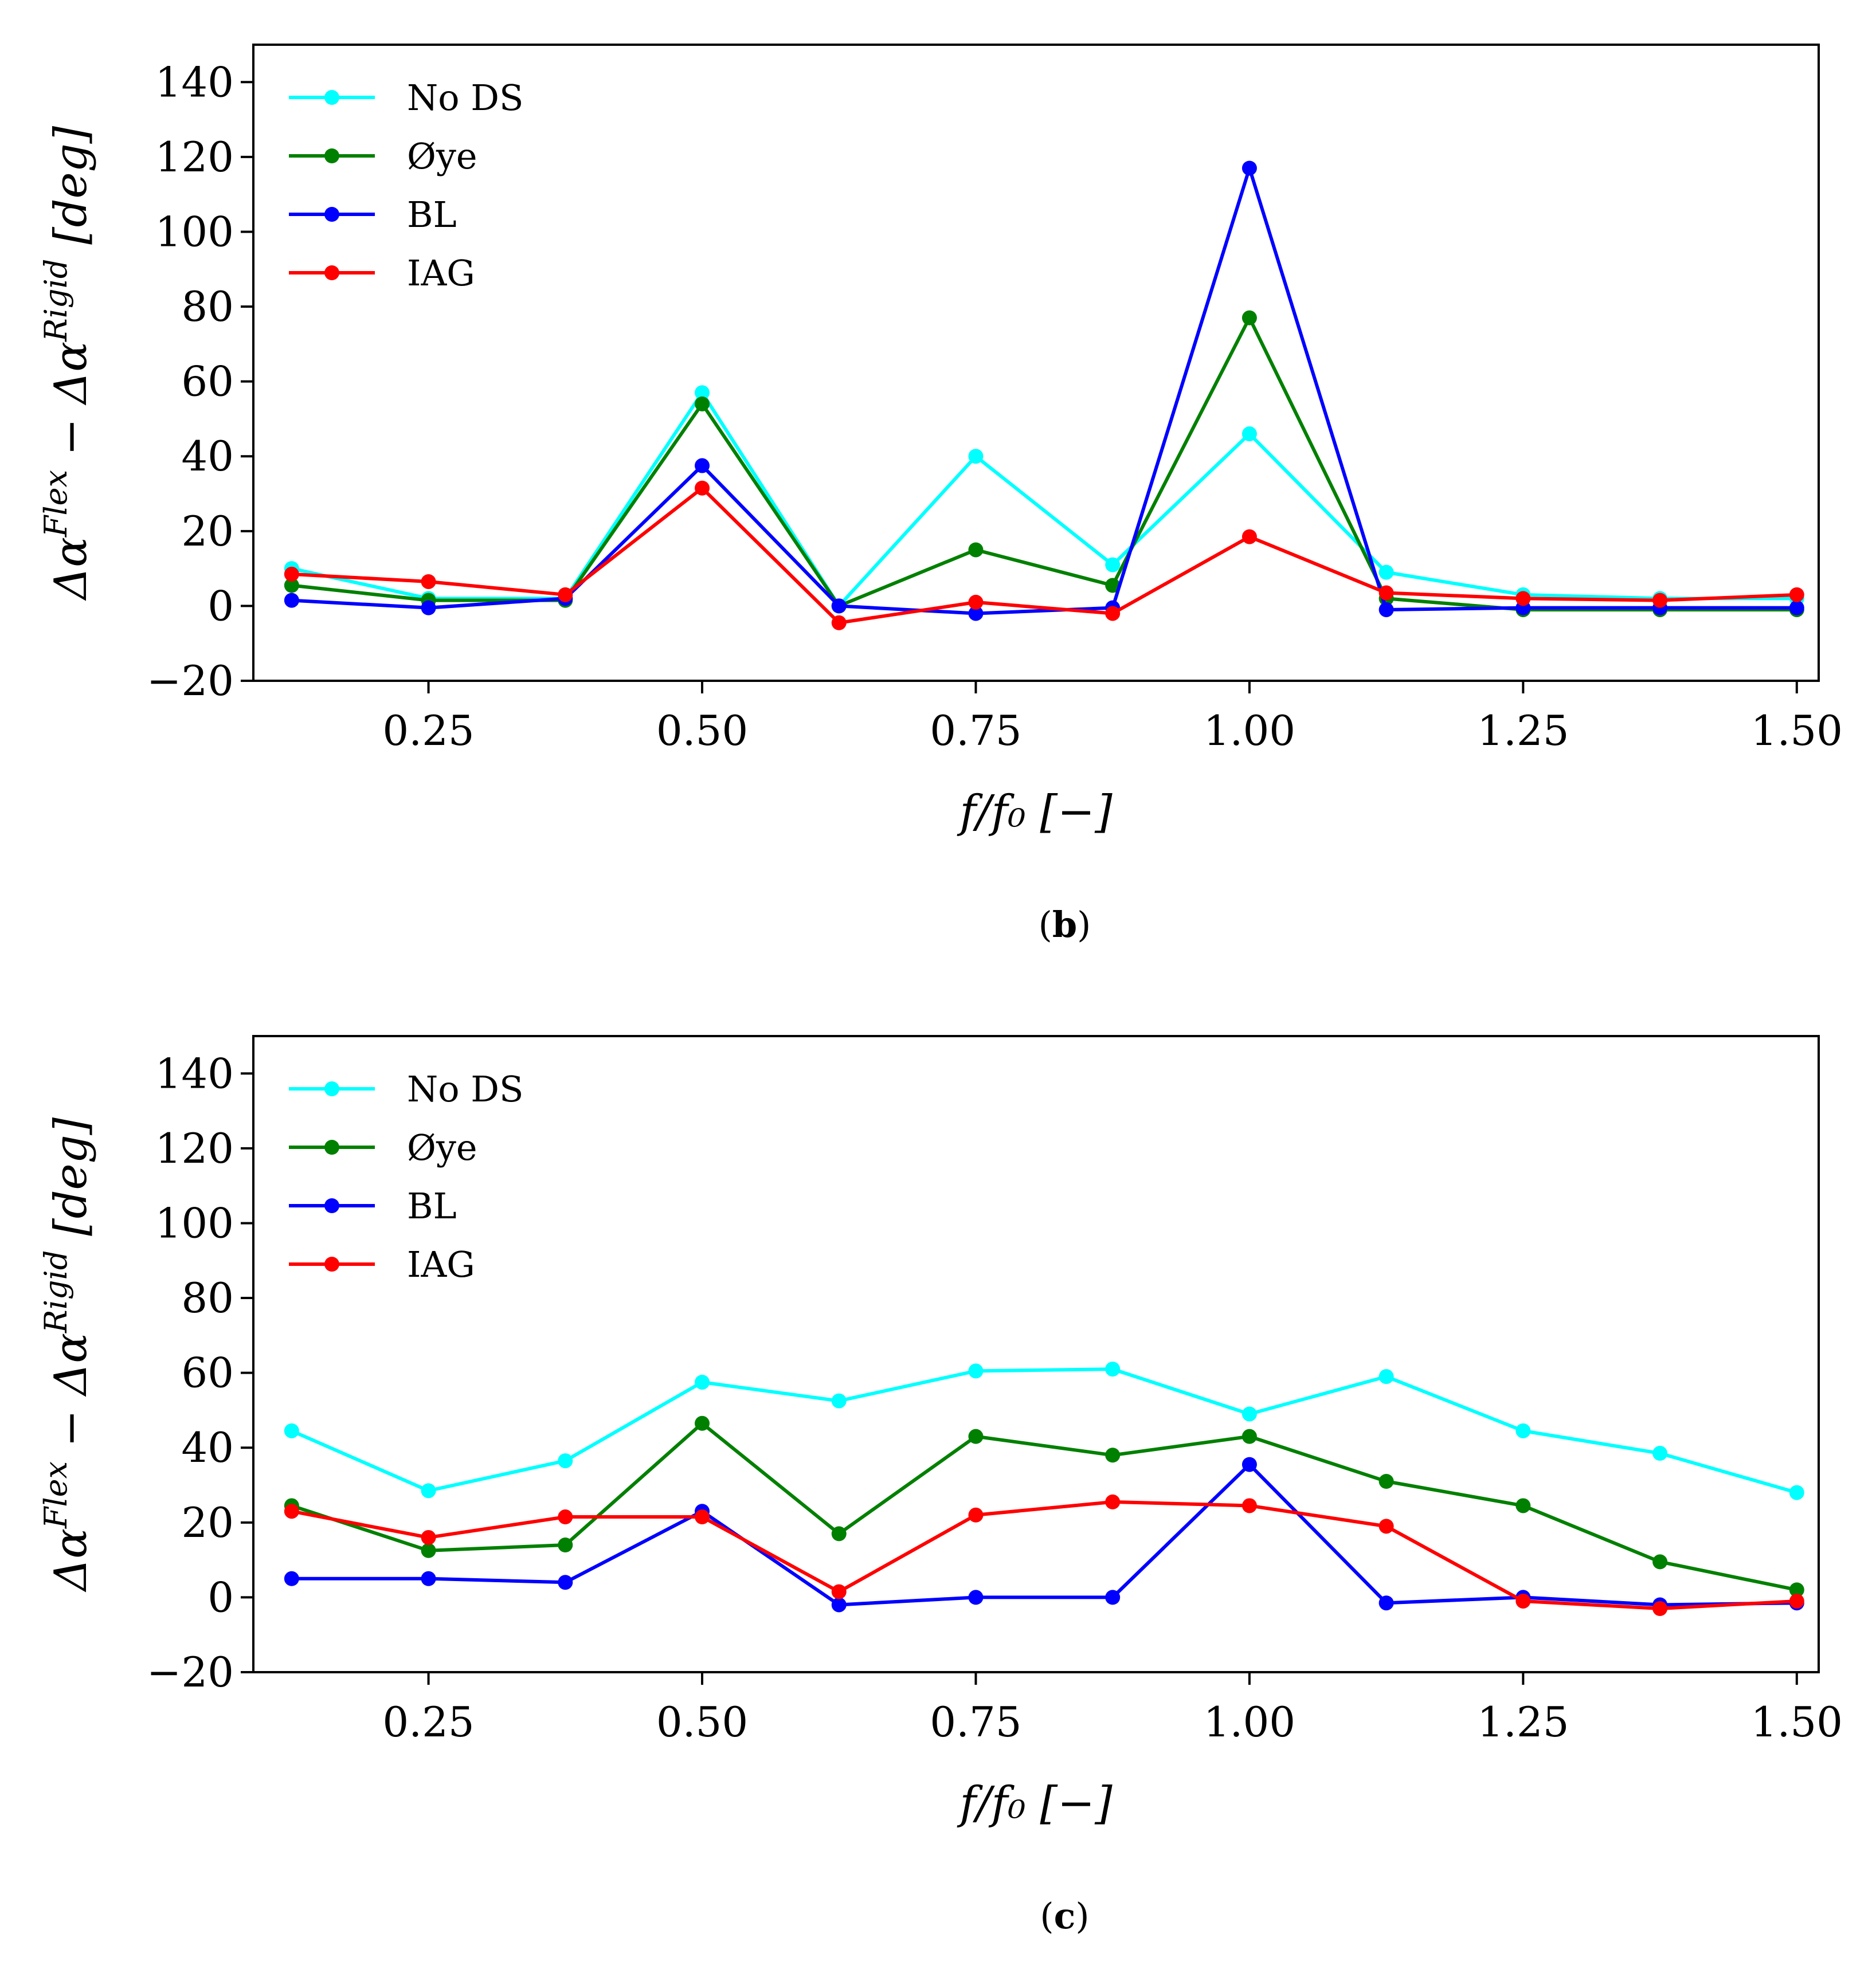 This screenshot has height=1961, width=1876. Describe the element at coordinates (195, 1073) in the screenshot. I see `y-tick-label: 140` at that location.